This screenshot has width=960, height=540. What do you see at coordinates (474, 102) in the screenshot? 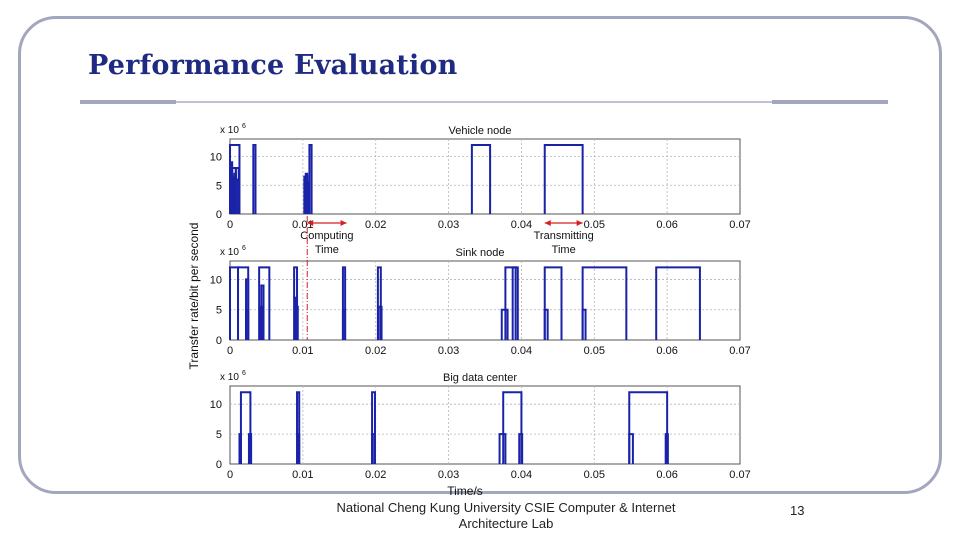
I see `title-rule-middle` at bounding box center [474, 102].